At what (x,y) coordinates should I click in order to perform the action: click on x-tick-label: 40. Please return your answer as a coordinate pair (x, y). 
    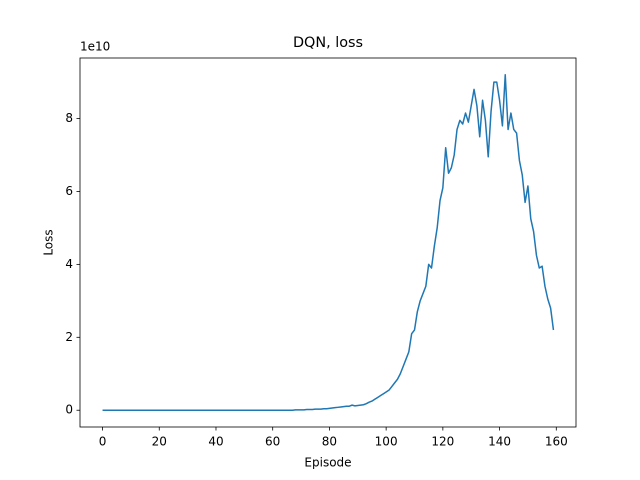
    Looking at the image, I should click on (215, 442).